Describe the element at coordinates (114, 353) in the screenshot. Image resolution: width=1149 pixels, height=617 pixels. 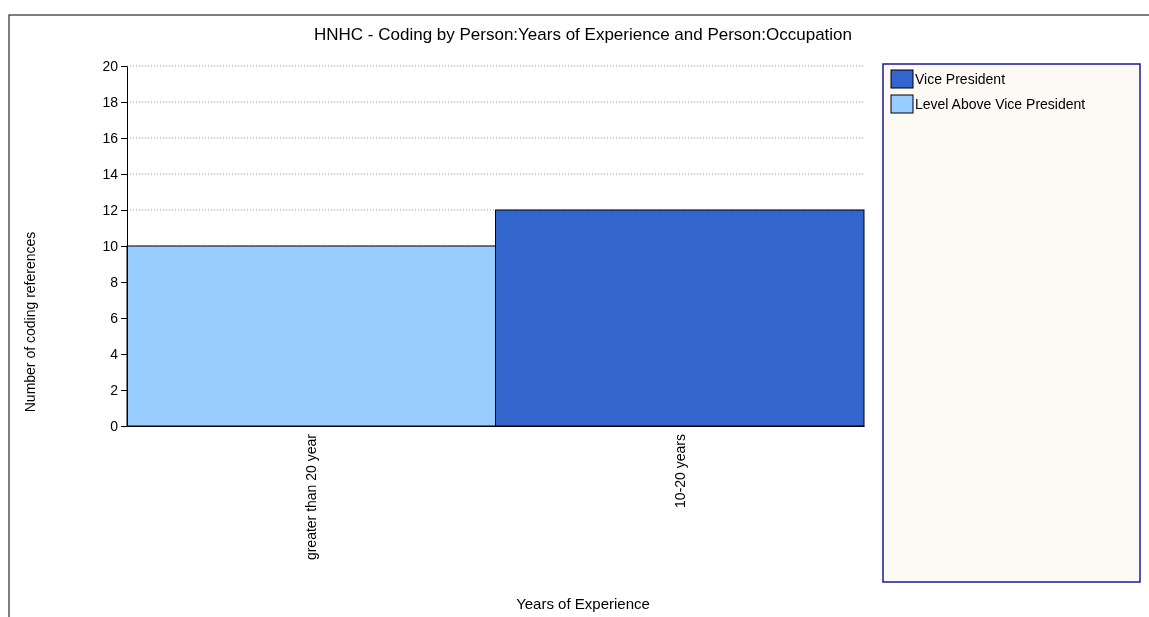
I see `y-tick-label: 4` at that location.